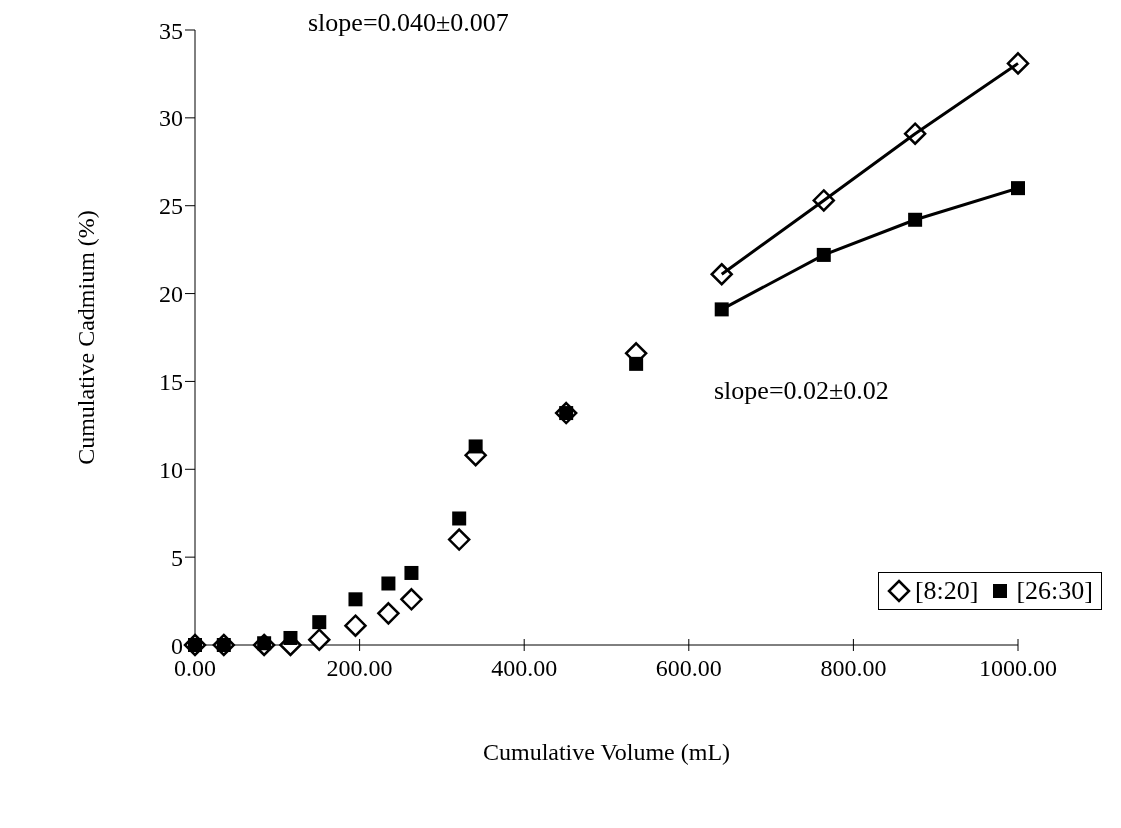  Describe the element at coordinates (408, 23) in the screenshot. I see `annotation: slope=0.040±0.007` at that location.